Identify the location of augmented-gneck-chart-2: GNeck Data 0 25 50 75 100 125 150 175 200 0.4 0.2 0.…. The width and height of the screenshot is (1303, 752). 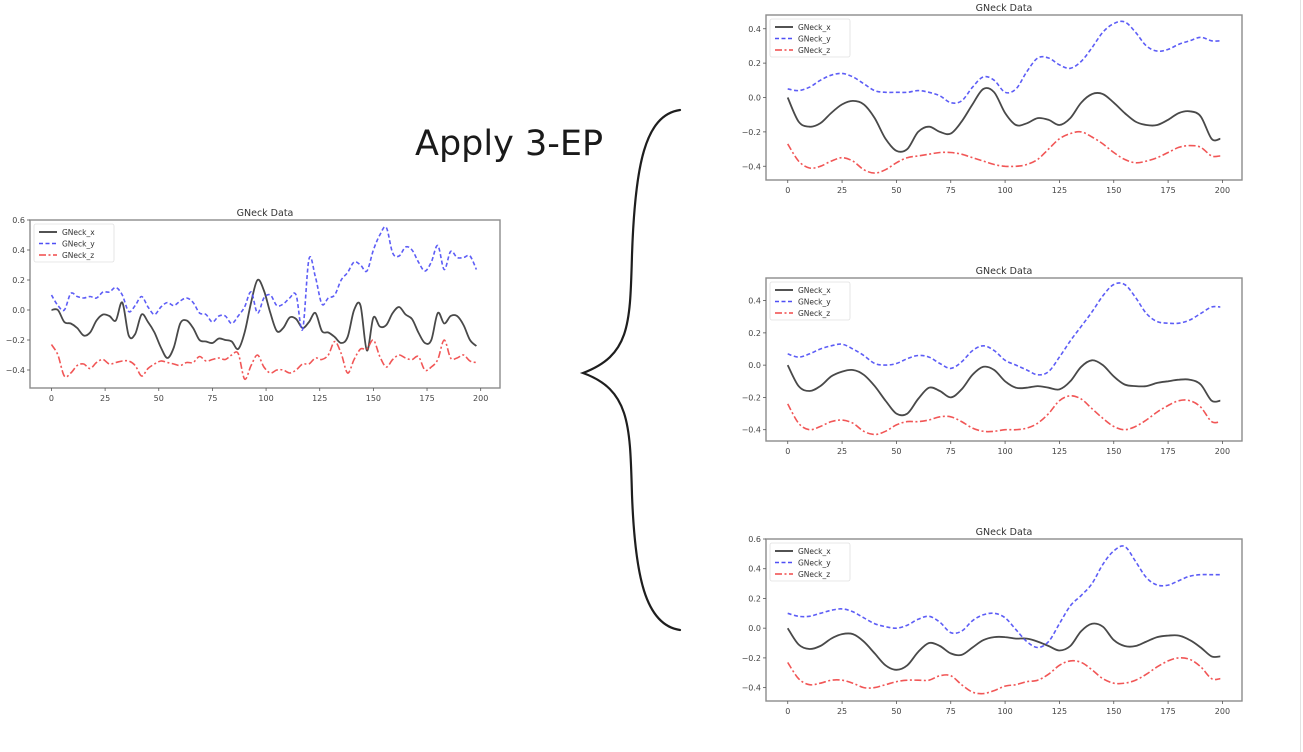
(1005, 370).